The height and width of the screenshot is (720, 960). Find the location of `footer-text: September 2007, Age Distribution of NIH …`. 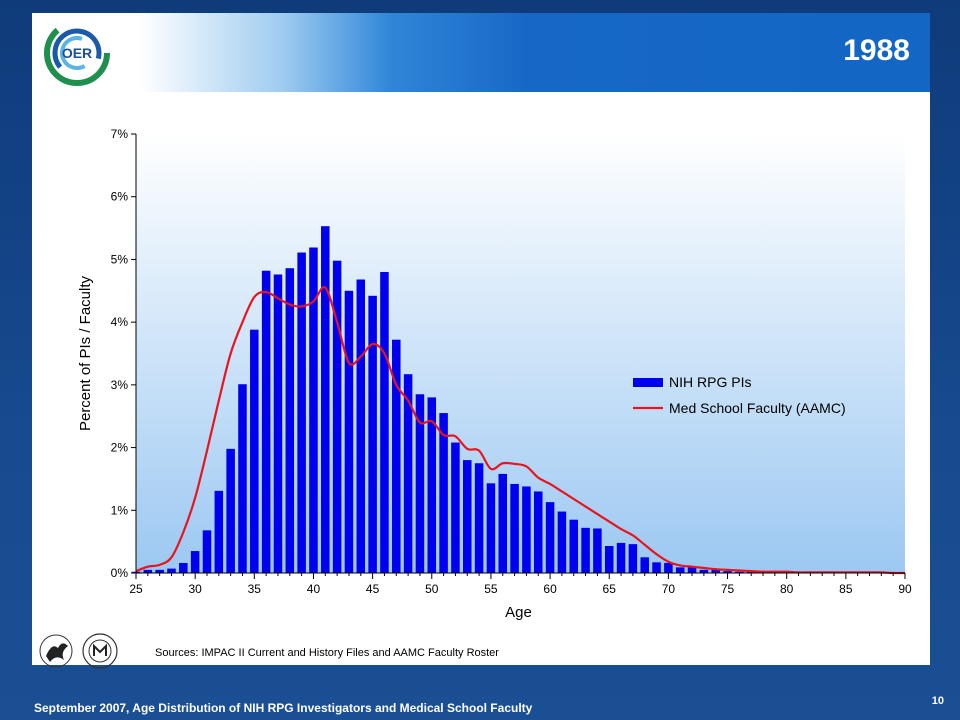

footer-text: September 2007, Age Distribution of NIH … is located at coordinates (283, 708).